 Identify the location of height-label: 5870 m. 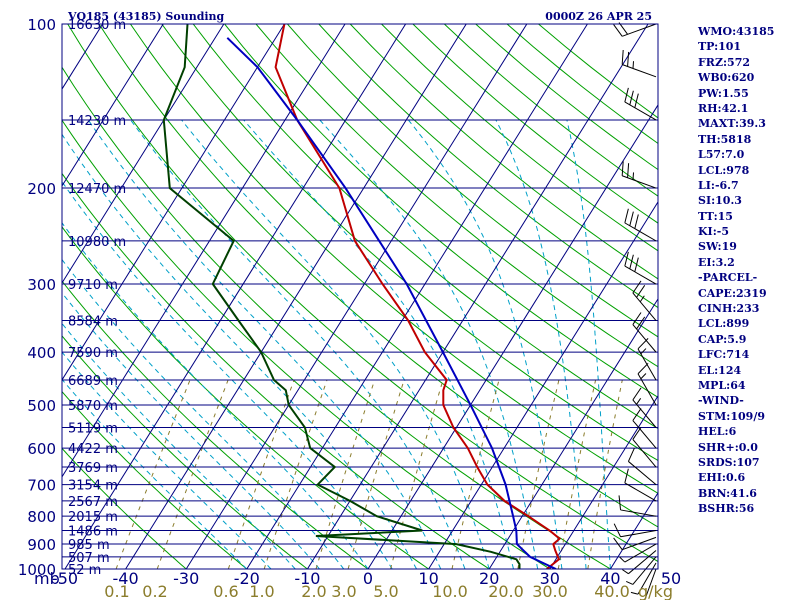
(93, 406).